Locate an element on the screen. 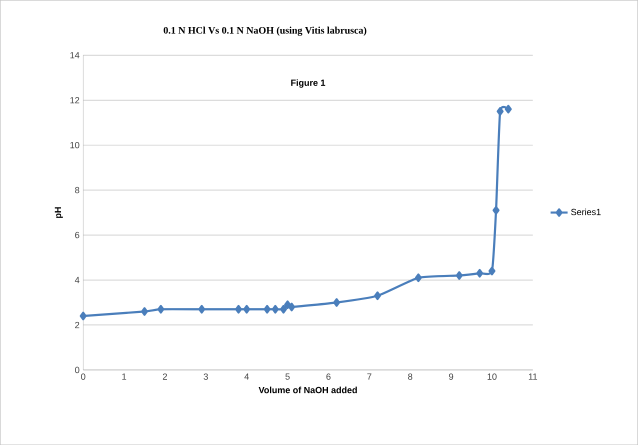 The image size is (638, 445). x-tick-label: 3 is located at coordinates (206, 376).